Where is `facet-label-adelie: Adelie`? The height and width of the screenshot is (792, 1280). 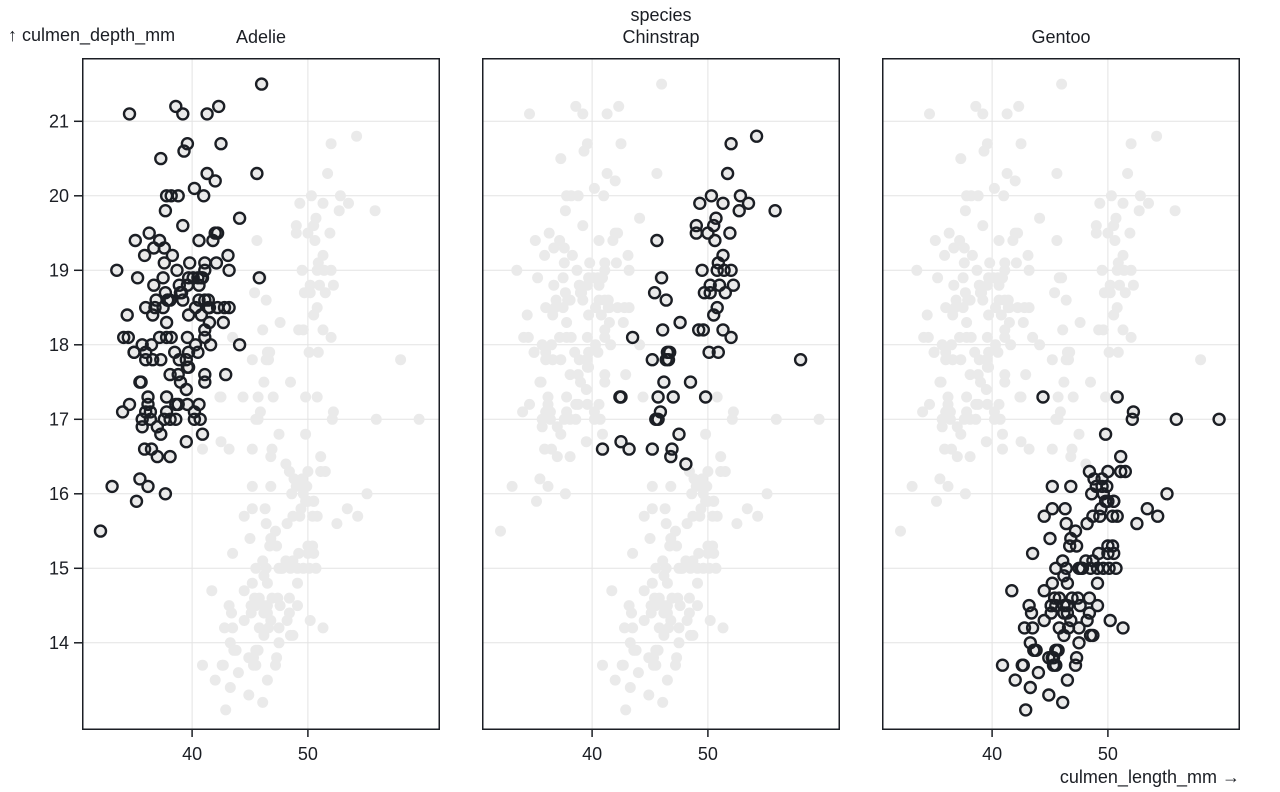 facet-label-adelie: Adelie is located at coordinates (261, 37).